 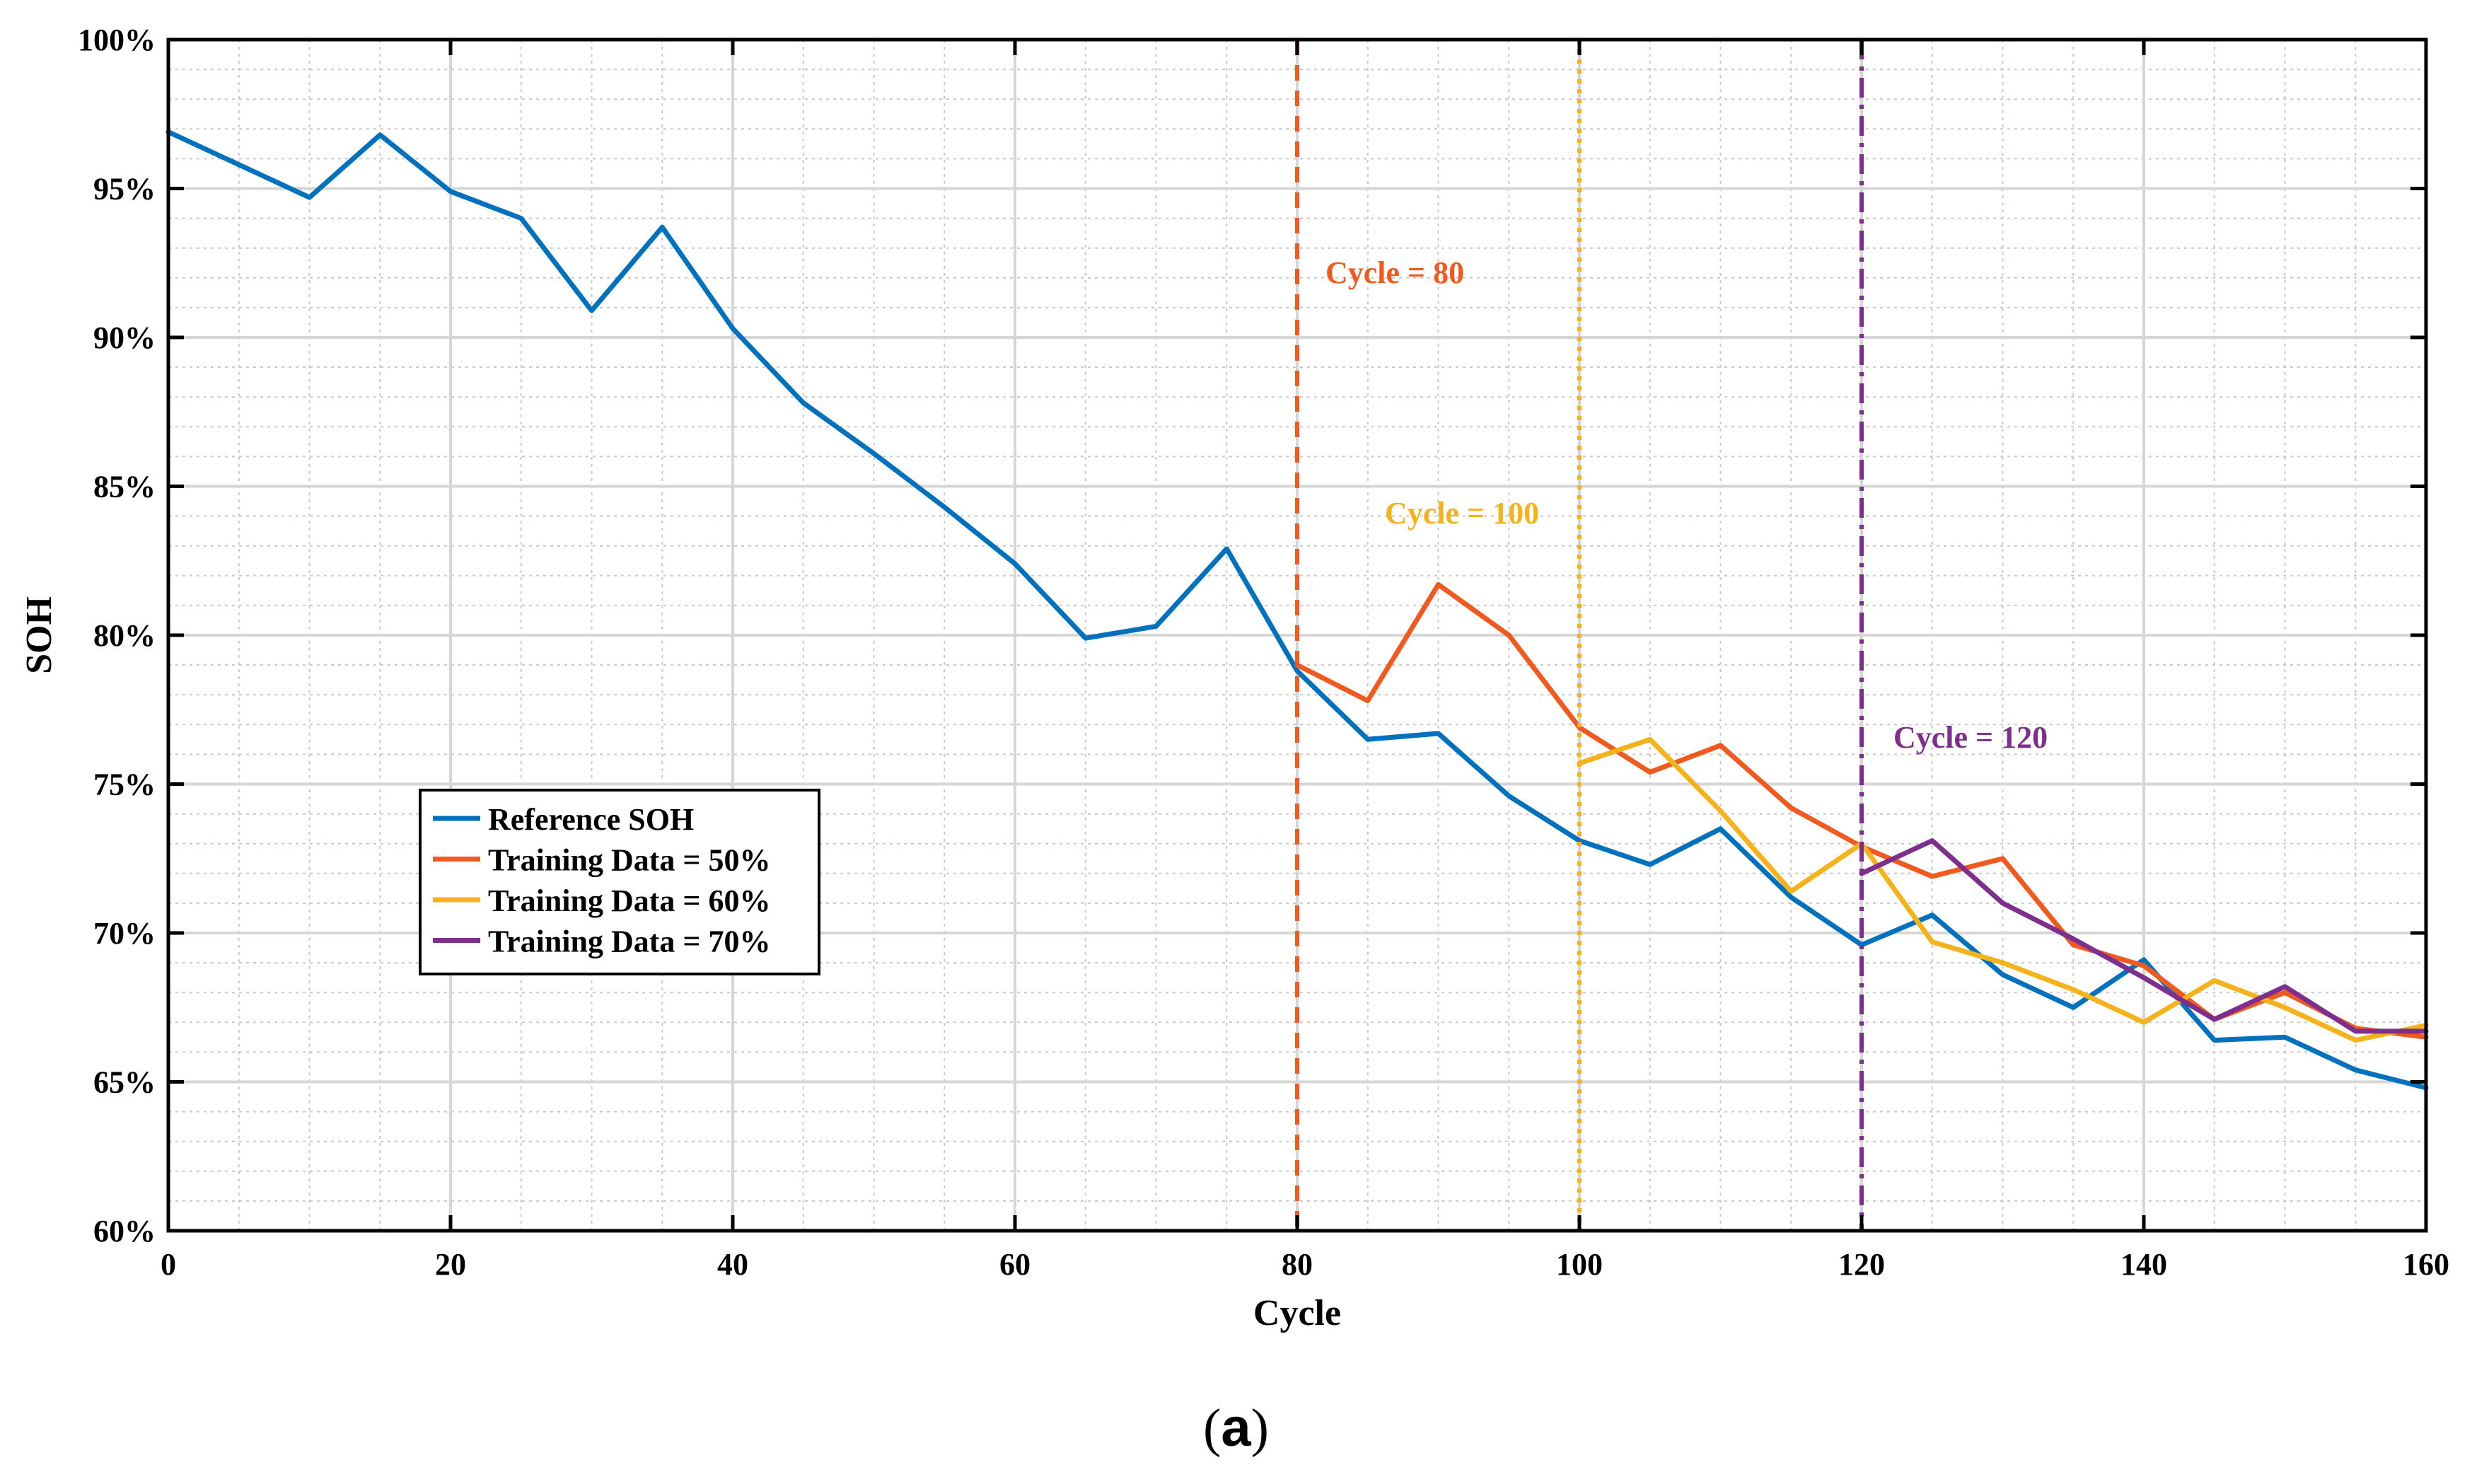 What do you see at coordinates (1015, 1264) in the screenshot?
I see `x-tick-label: 60` at bounding box center [1015, 1264].